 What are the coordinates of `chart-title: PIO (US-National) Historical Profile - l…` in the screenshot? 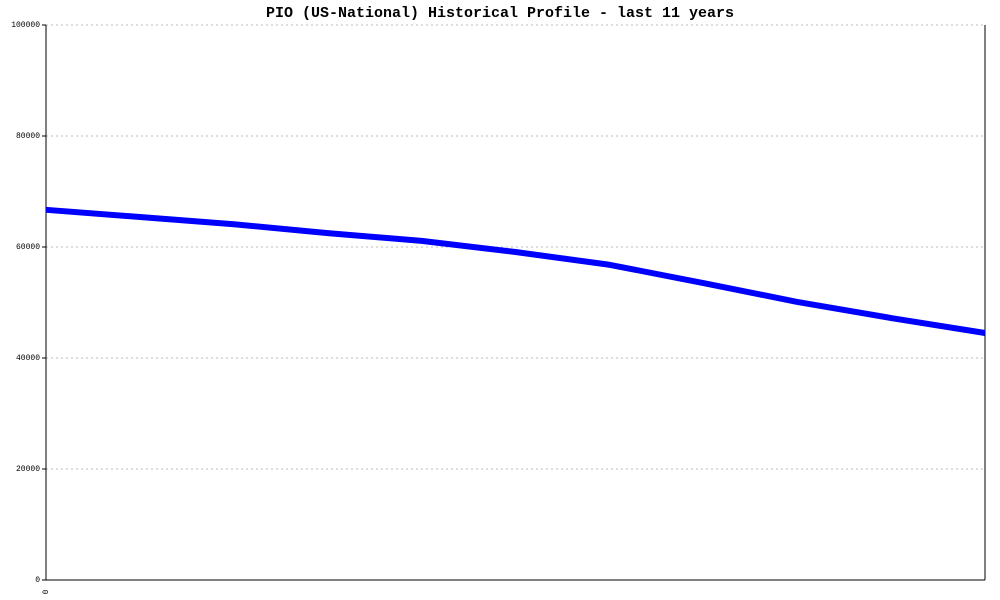 It's located at (500, 13).